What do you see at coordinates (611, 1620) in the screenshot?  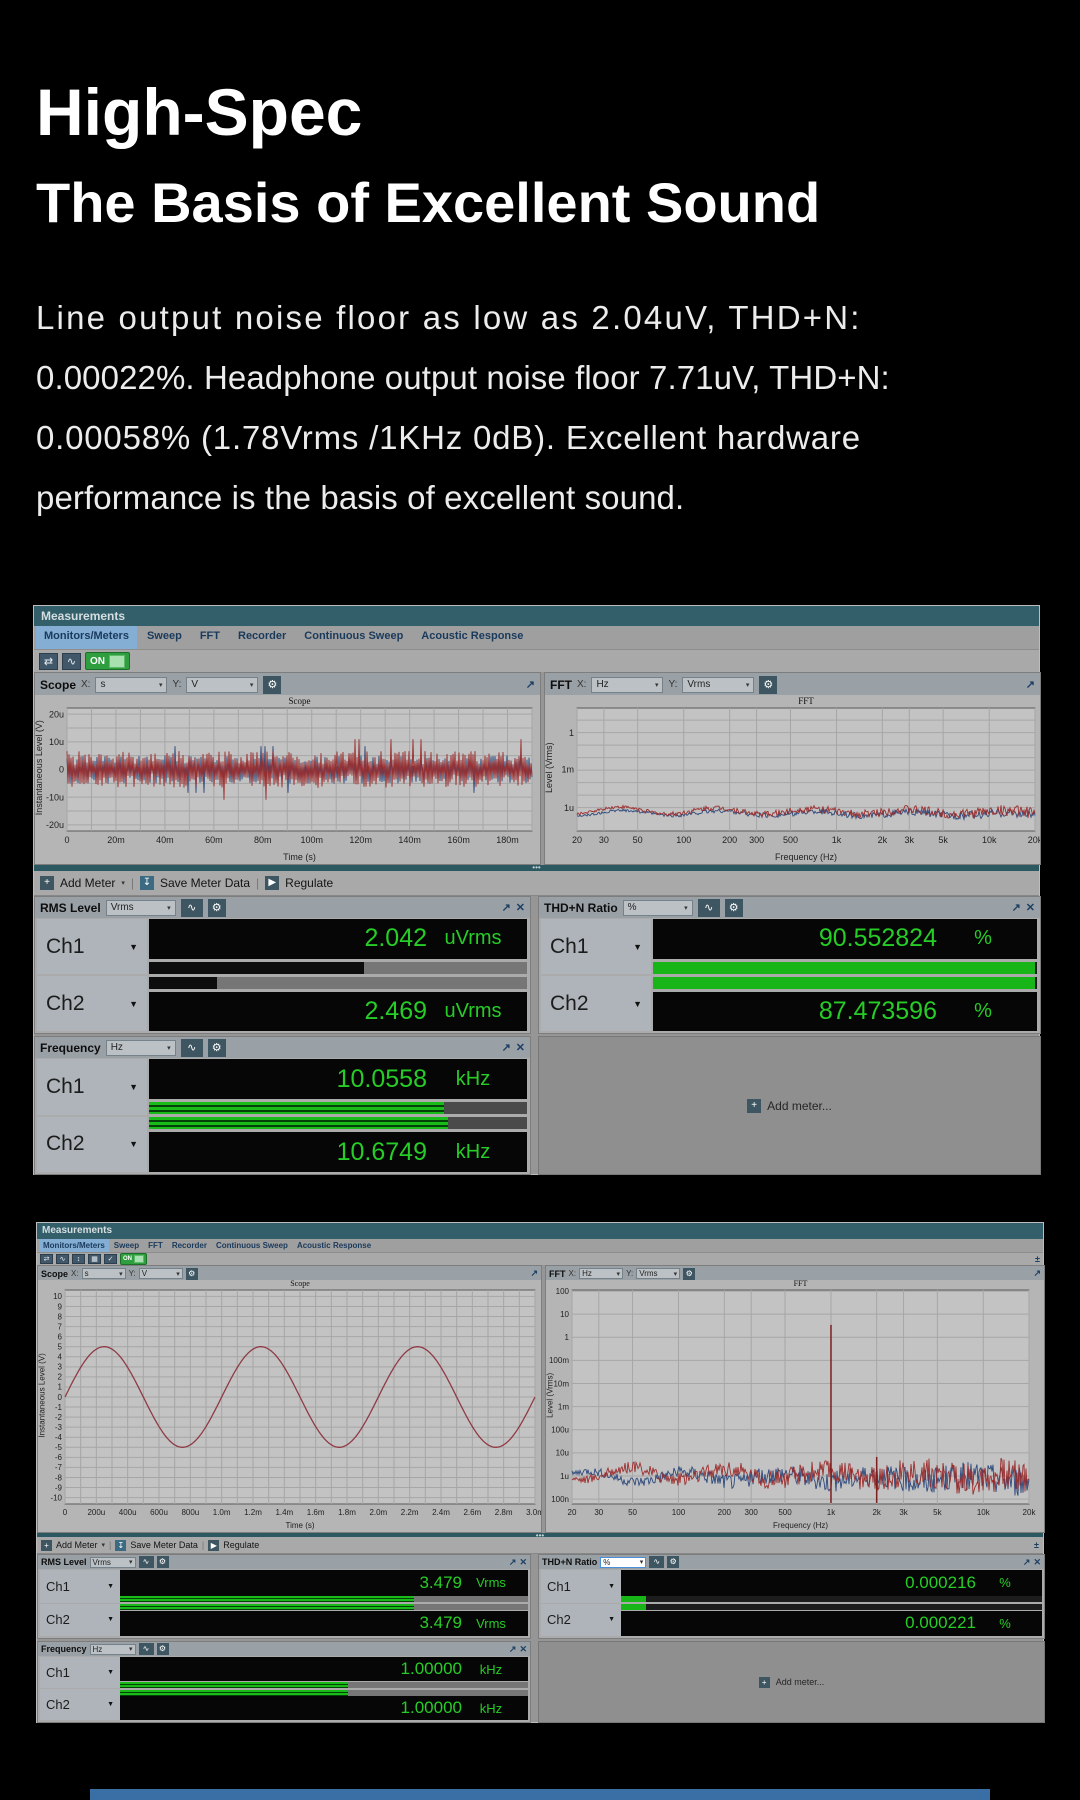 I see `chevron-down-icon: ▼` at bounding box center [611, 1620].